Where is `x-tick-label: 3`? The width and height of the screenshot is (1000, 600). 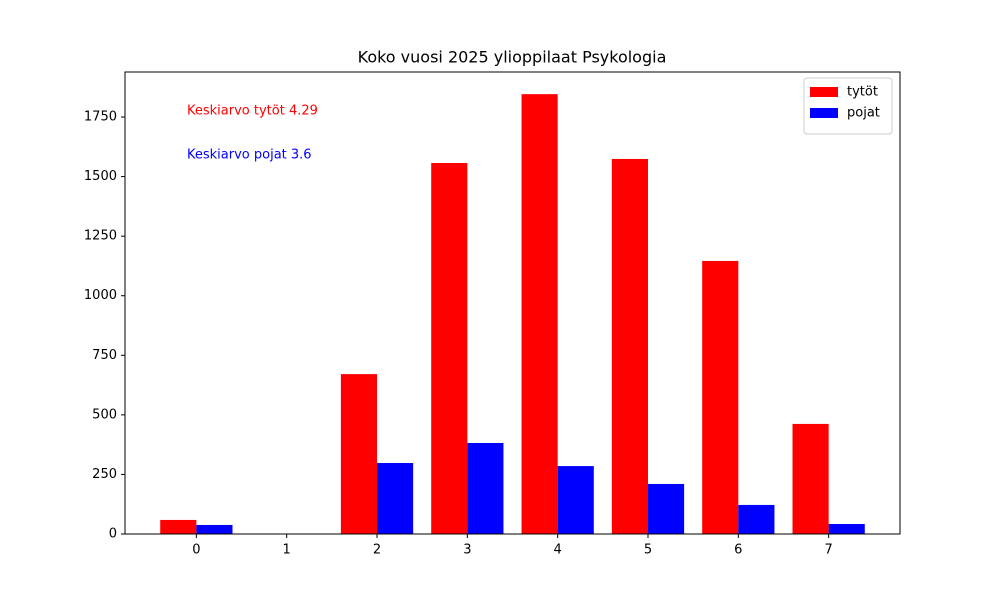
x-tick-label: 3 is located at coordinates (467, 550).